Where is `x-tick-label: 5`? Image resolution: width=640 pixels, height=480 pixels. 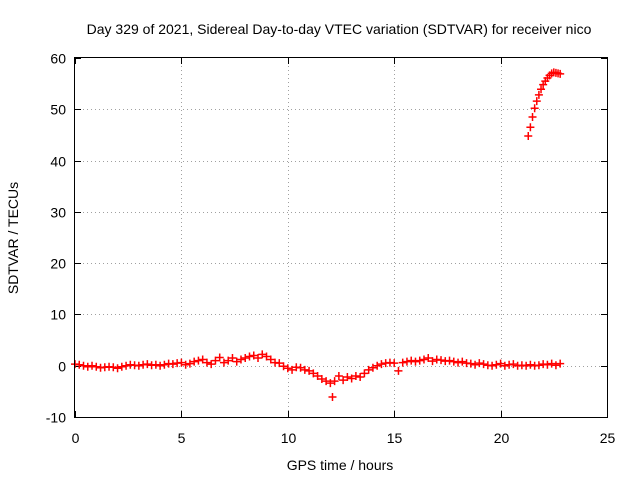 x-tick-label: 5 is located at coordinates (182, 438).